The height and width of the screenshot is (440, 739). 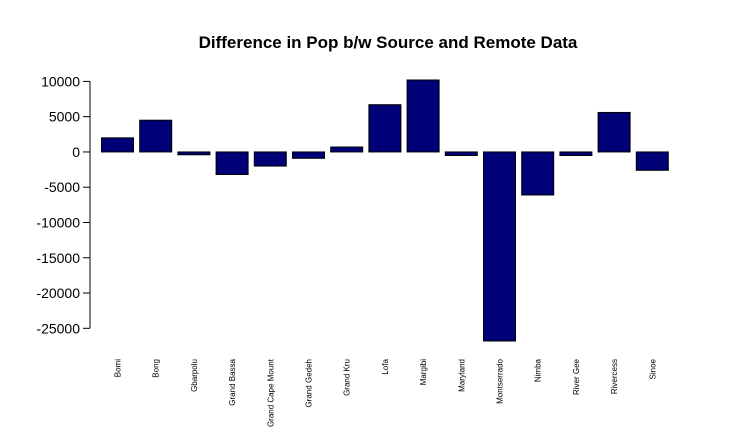 What do you see at coordinates (538, 173) in the screenshot?
I see `bar-nimba` at bounding box center [538, 173].